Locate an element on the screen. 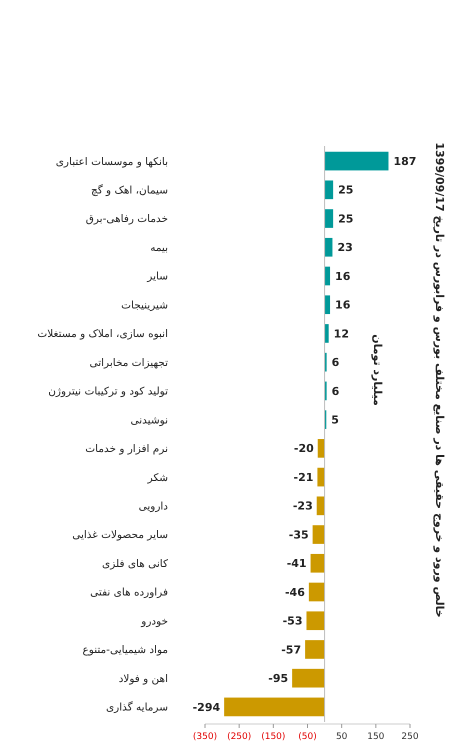 This screenshot has height=746, width=473. data-label: -35 is located at coordinates (298, 535).